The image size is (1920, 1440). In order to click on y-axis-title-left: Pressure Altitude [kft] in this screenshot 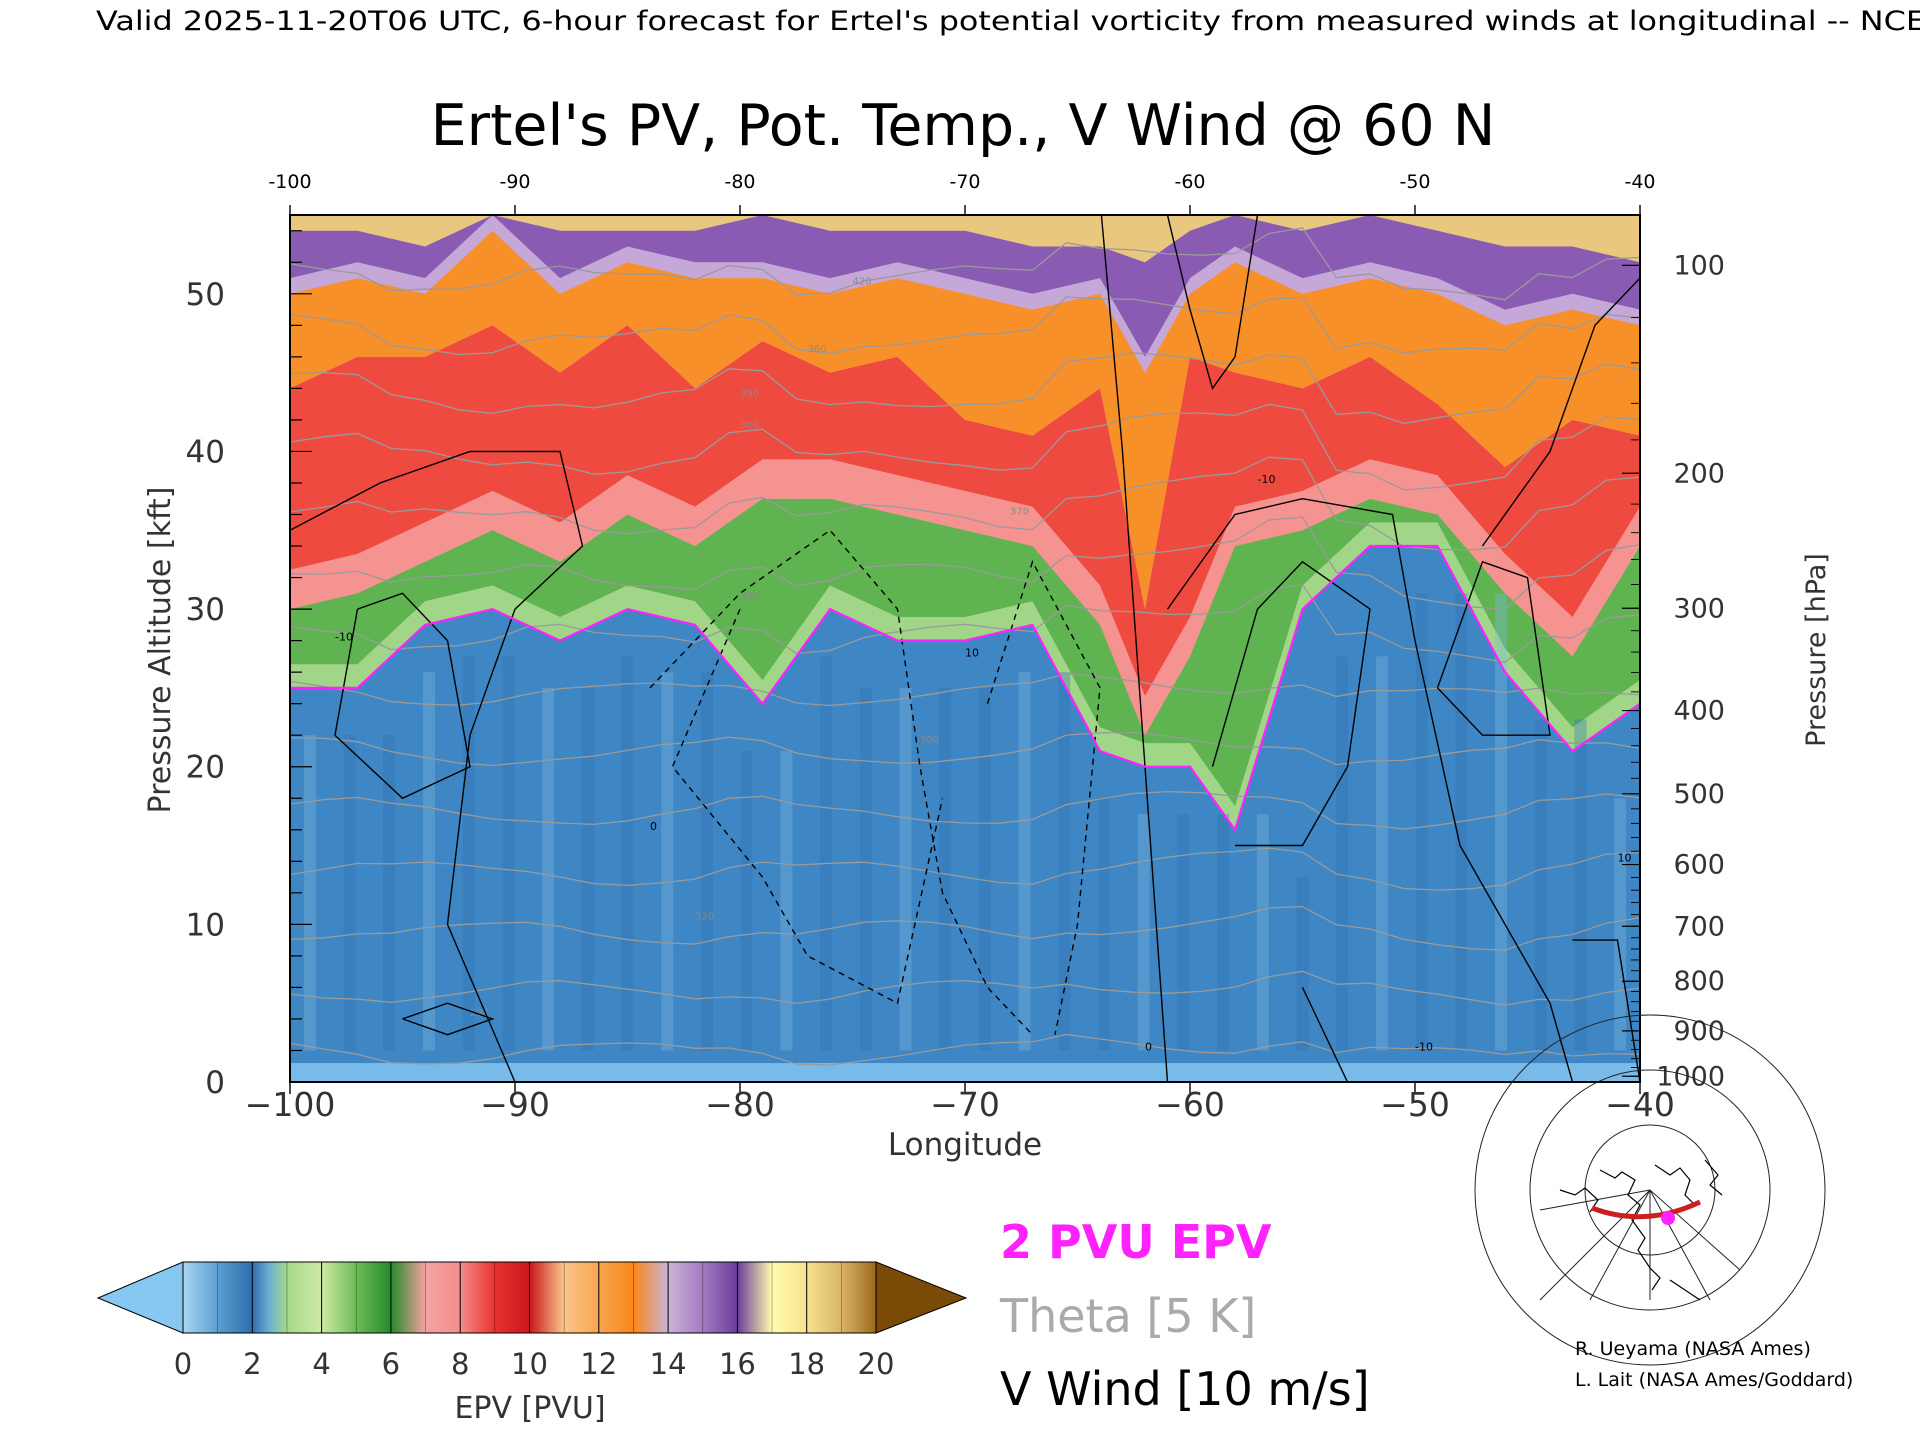, I will do `click(160, 650)`.